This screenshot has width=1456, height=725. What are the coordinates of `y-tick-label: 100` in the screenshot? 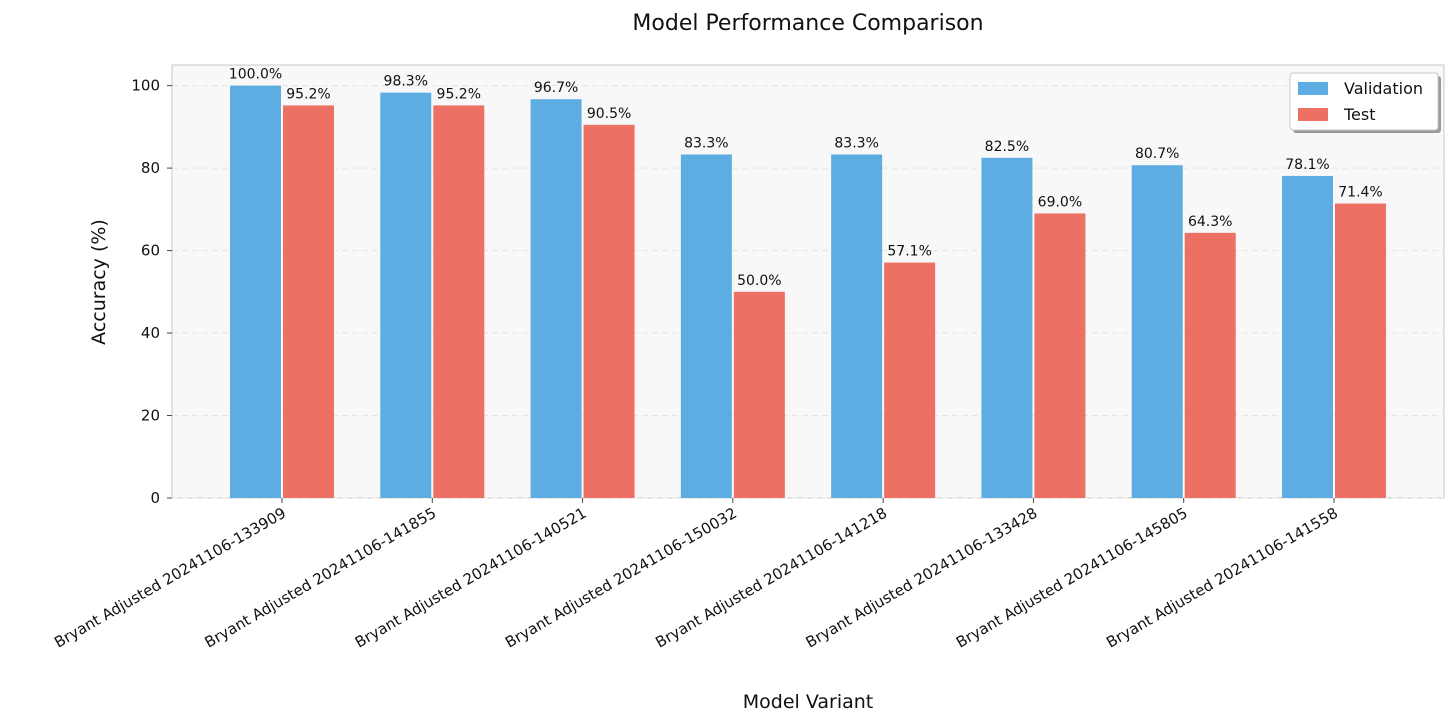 It's located at (145, 86).